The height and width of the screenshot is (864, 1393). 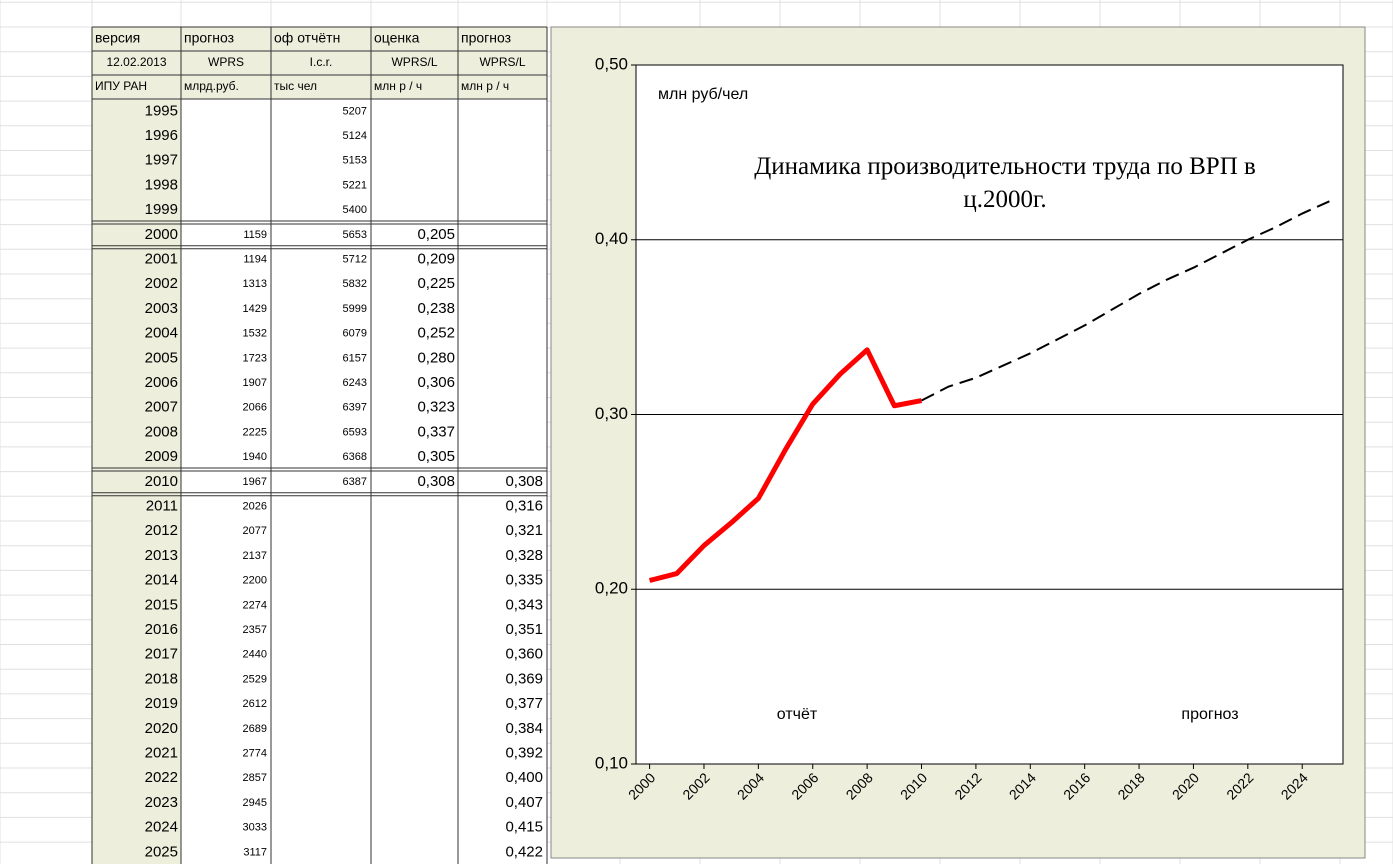 I want to click on header-cell: млн р / ч, so click(x=485, y=86).